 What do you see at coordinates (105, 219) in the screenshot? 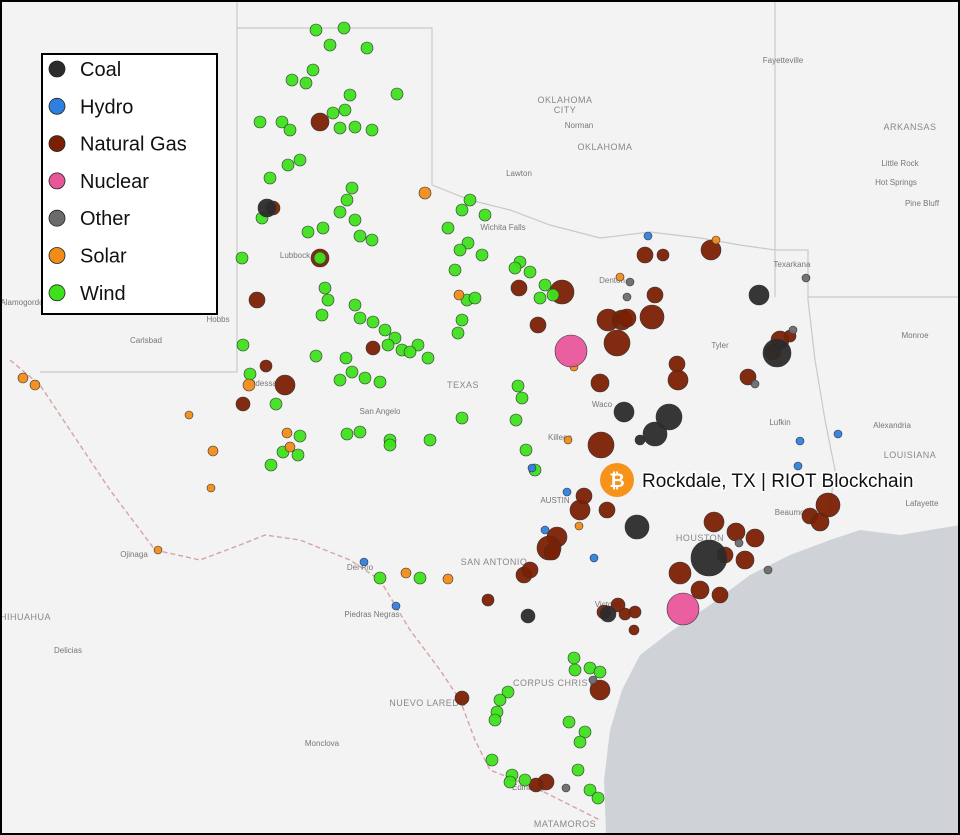
I see `legend-label: Other` at bounding box center [105, 219].